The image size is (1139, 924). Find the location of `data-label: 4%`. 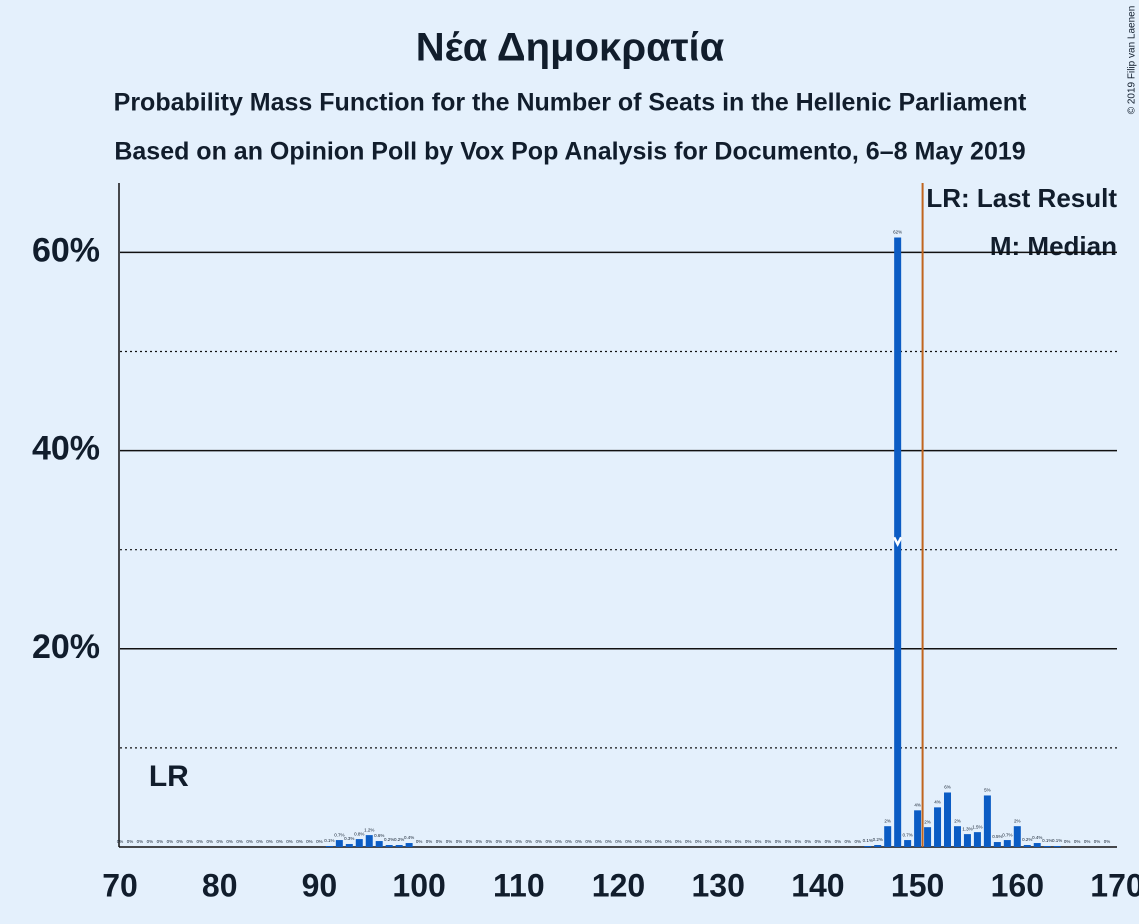

data-label: 4% is located at coordinates (937, 802).